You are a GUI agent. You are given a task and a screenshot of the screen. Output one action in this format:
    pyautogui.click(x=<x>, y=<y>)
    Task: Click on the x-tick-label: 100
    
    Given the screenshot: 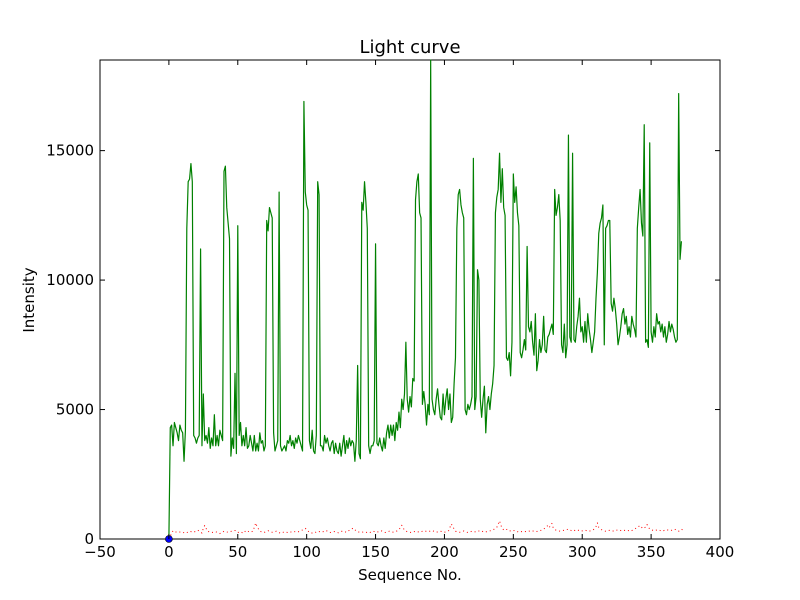 What is the action you would take?
    pyautogui.click(x=306, y=552)
    